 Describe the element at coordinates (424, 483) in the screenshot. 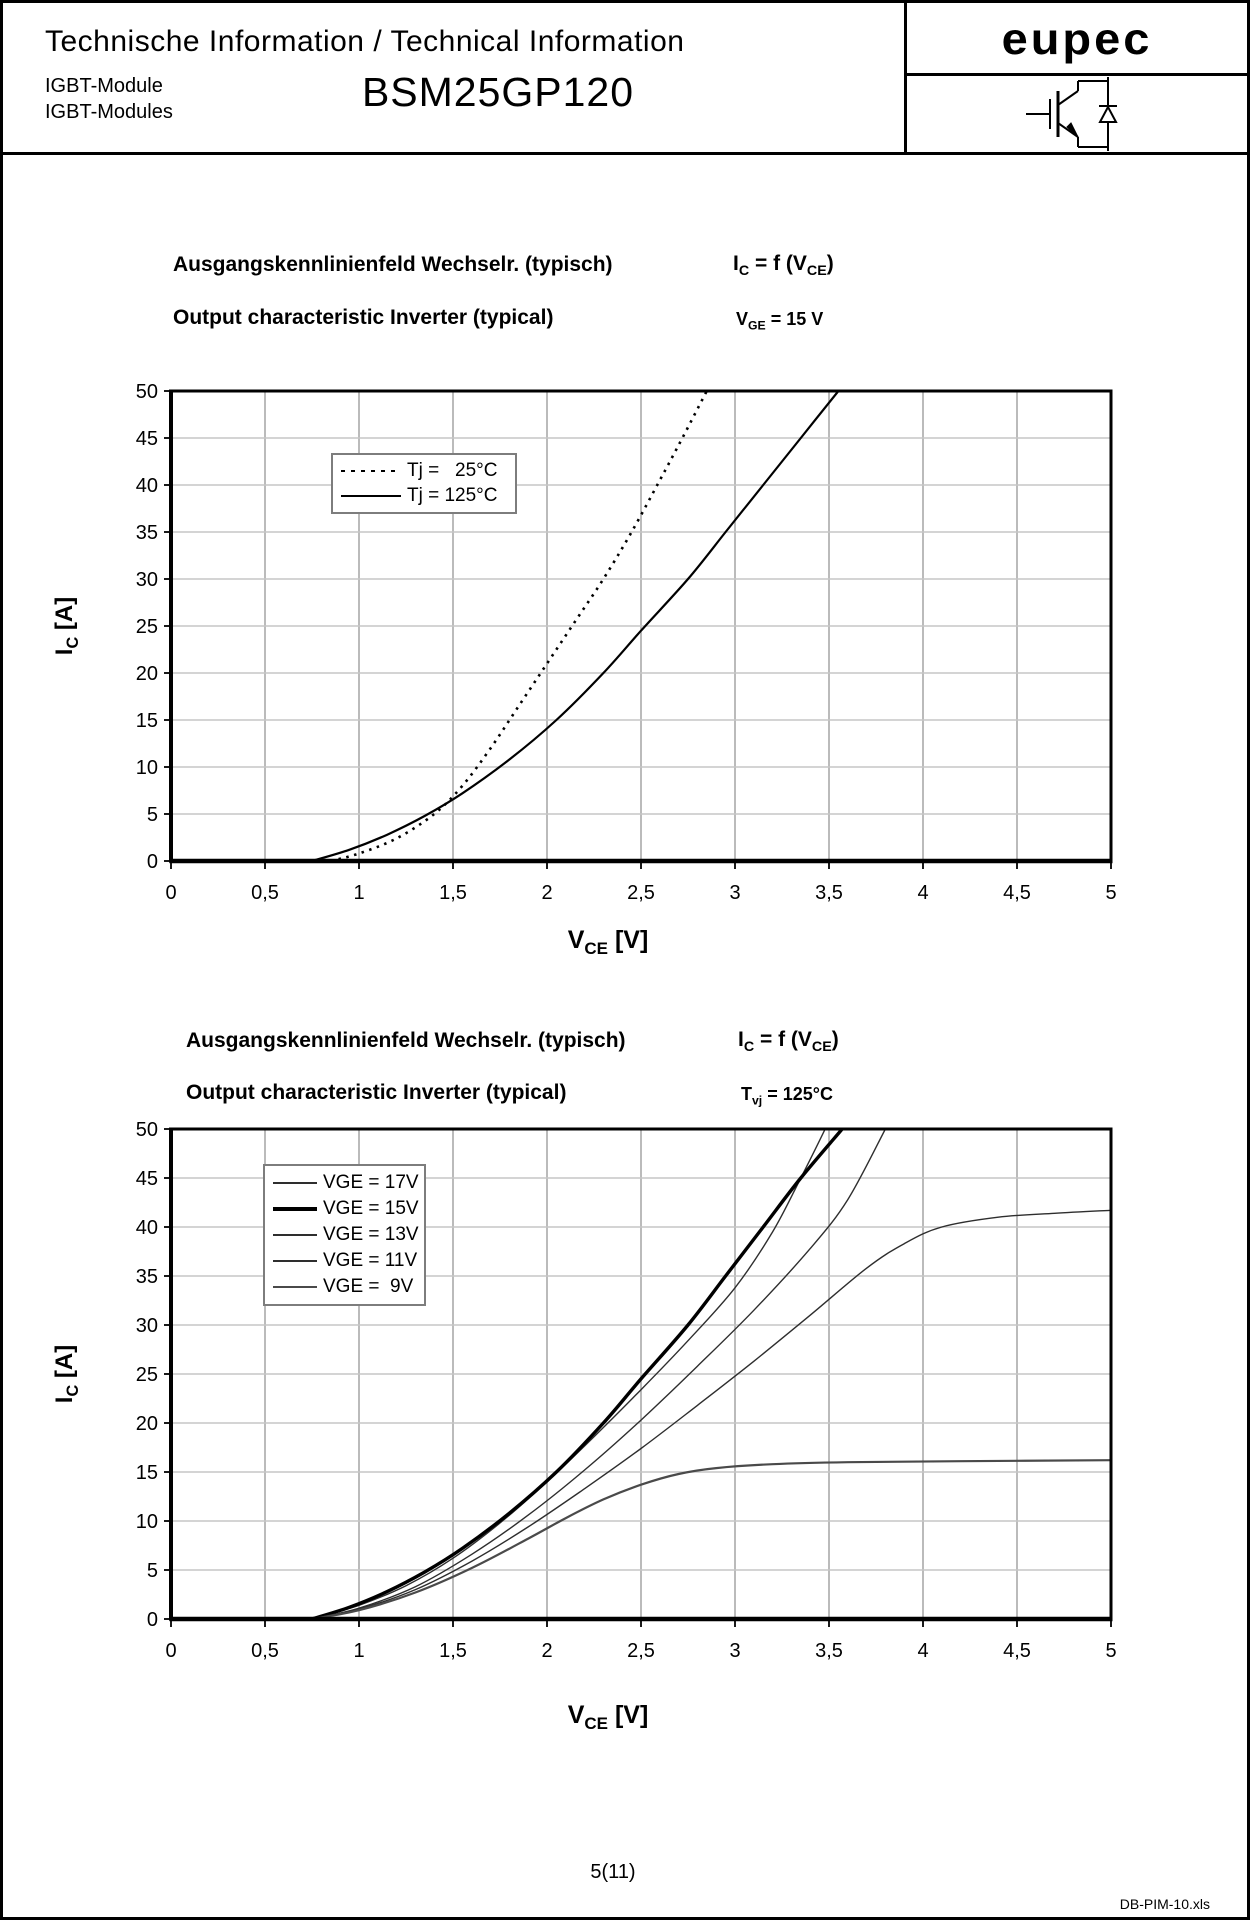

I see `chart1-legend: Tj = 25°C Tj = 125°C` at that location.